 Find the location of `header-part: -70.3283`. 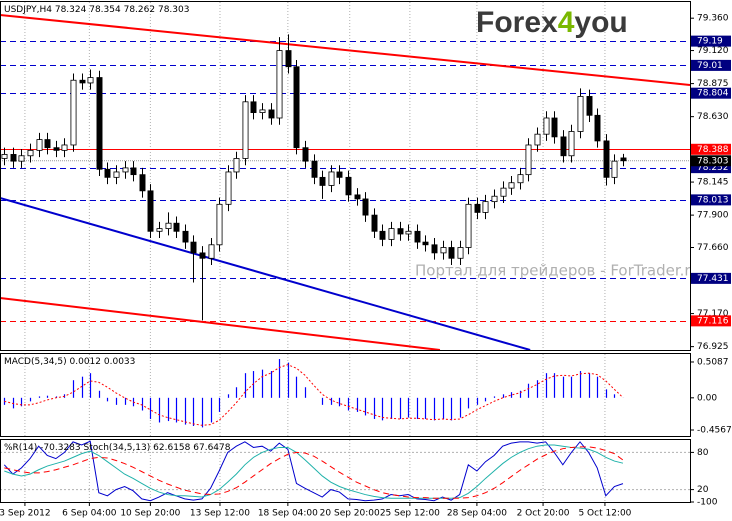

header-part: -70.3283 is located at coordinates (60, 448).